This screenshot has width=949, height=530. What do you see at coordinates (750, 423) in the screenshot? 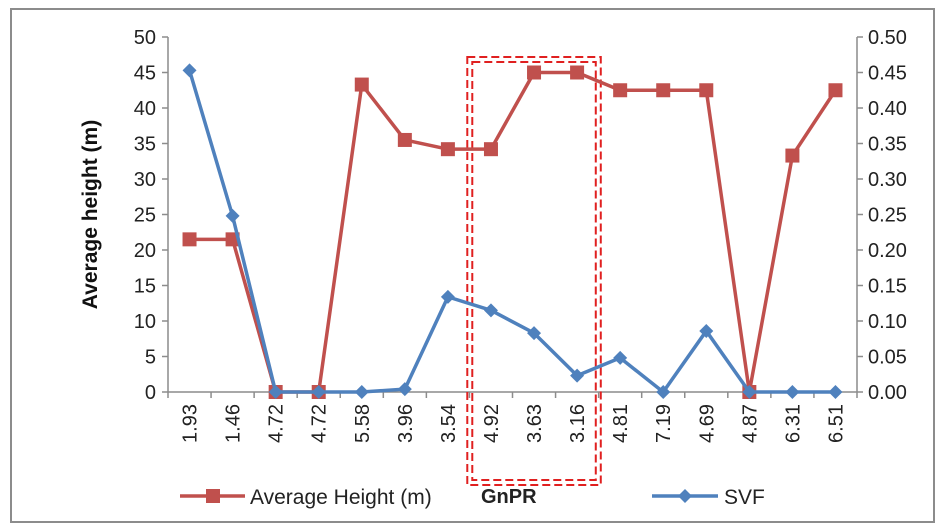
I see `x-tick-label: 4.87` at bounding box center [750, 423].